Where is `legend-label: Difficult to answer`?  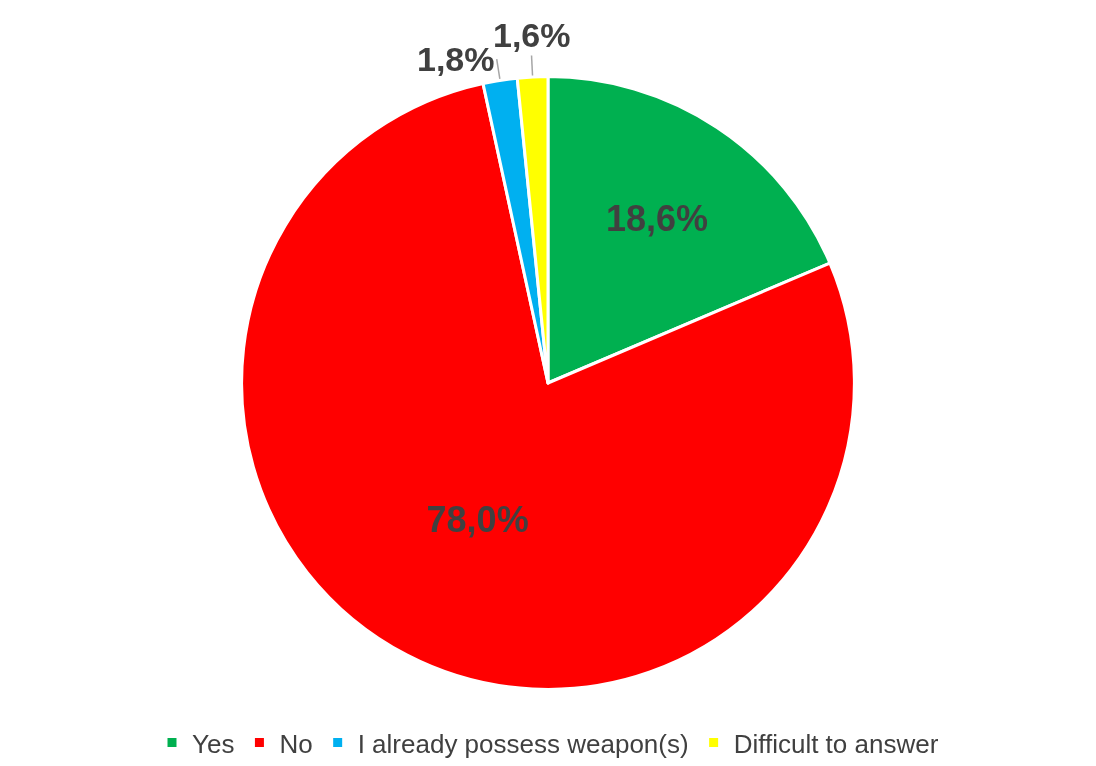 legend-label: Difficult to answer is located at coordinates (836, 743).